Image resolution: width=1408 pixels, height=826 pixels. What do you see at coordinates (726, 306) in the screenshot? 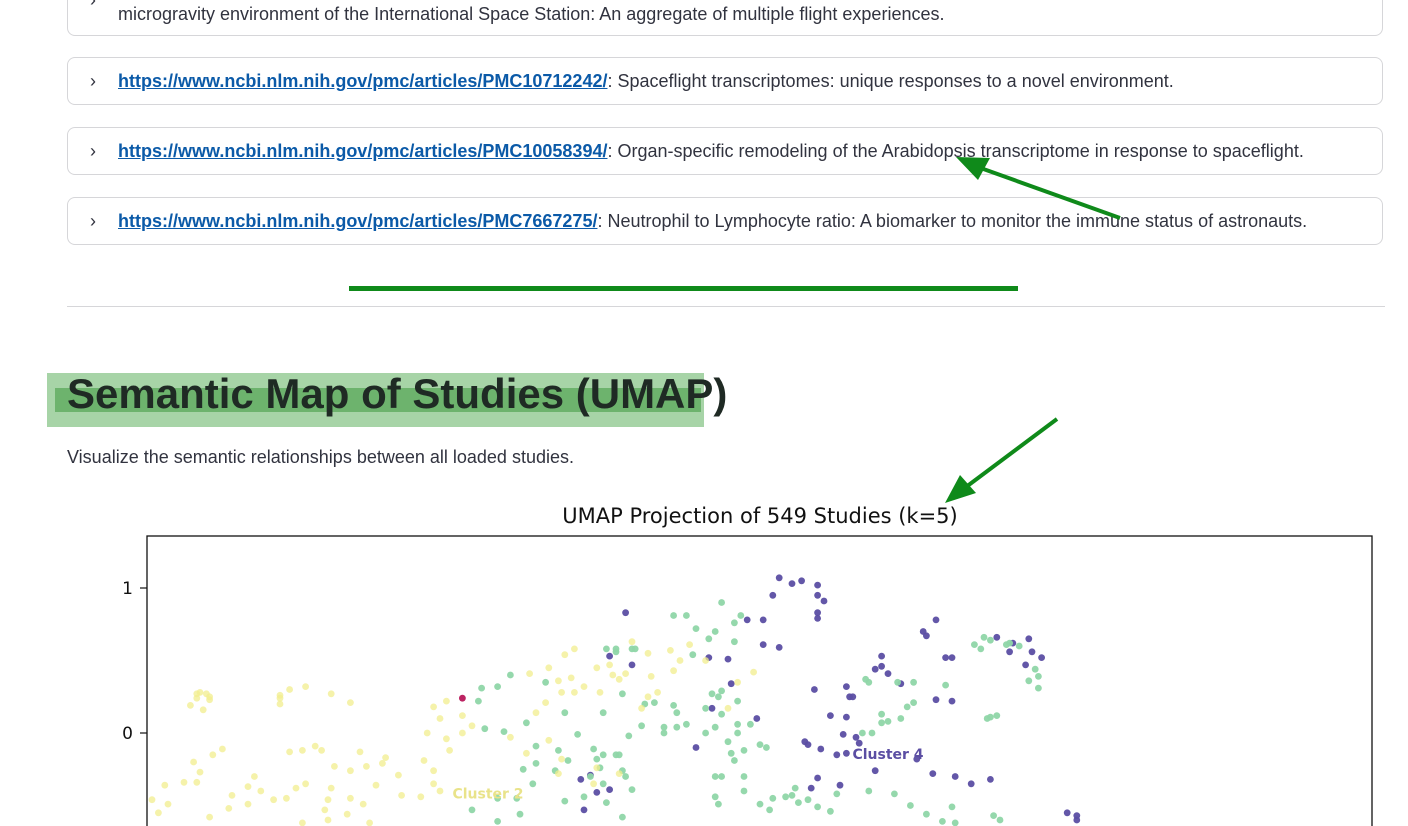
I see `section-divider` at bounding box center [726, 306].